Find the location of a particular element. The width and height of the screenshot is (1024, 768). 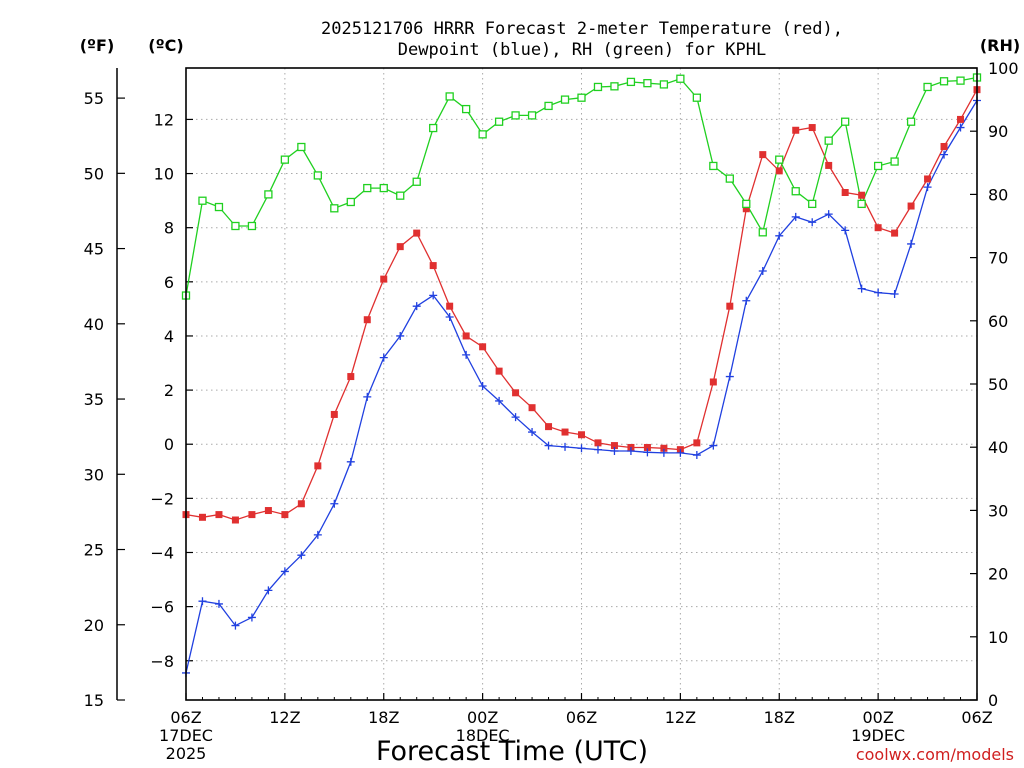

celsius-tick-label: −8 is located at coordinates (162, 661).